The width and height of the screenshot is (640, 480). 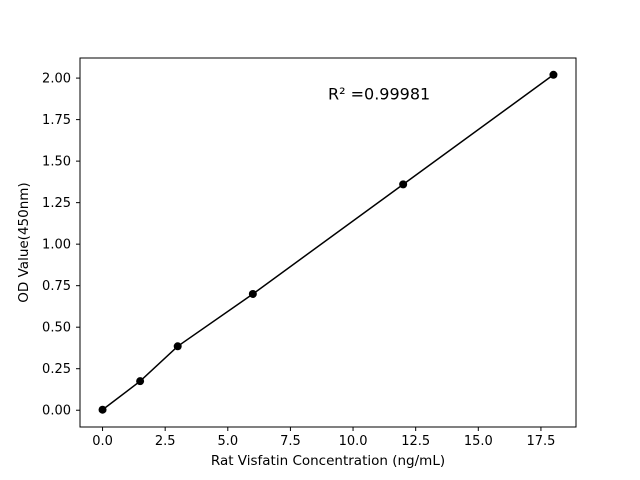 I want to click on y-tick-label: 0.75, so click(x=56, y=286).